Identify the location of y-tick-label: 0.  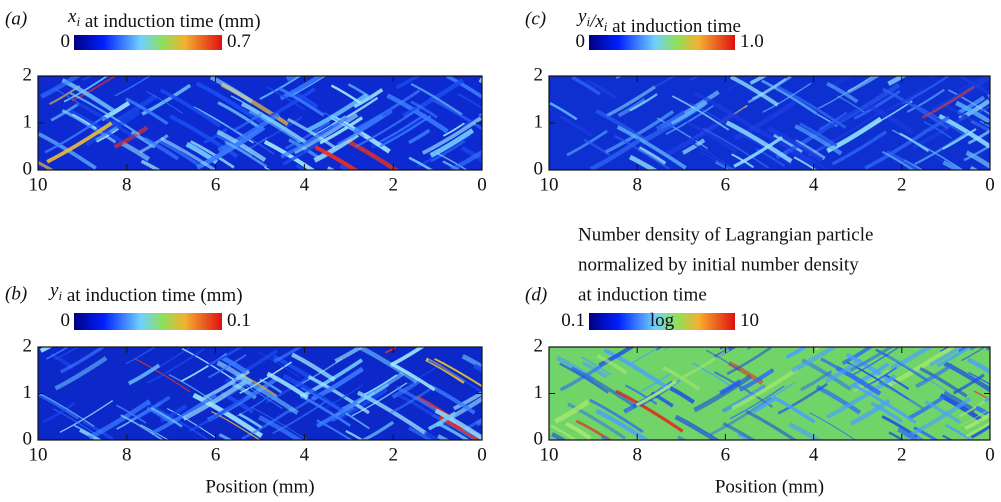
(28, 168).